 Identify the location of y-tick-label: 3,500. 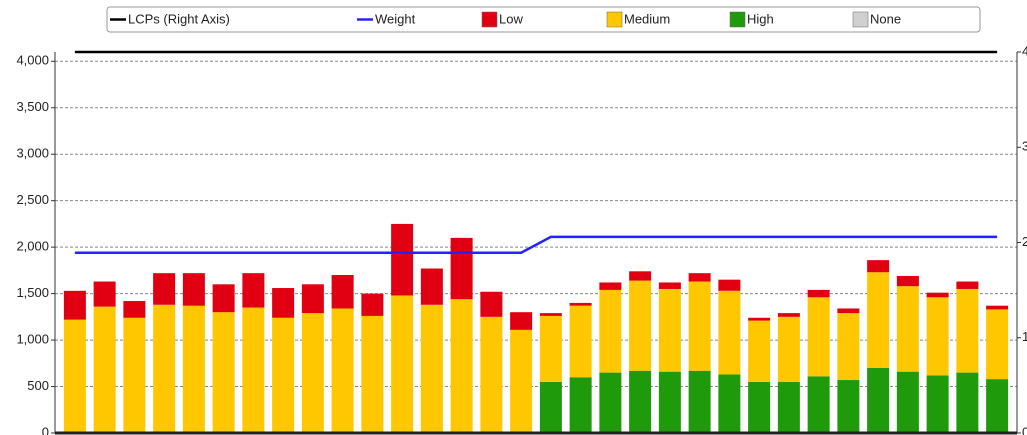
(32, 106).